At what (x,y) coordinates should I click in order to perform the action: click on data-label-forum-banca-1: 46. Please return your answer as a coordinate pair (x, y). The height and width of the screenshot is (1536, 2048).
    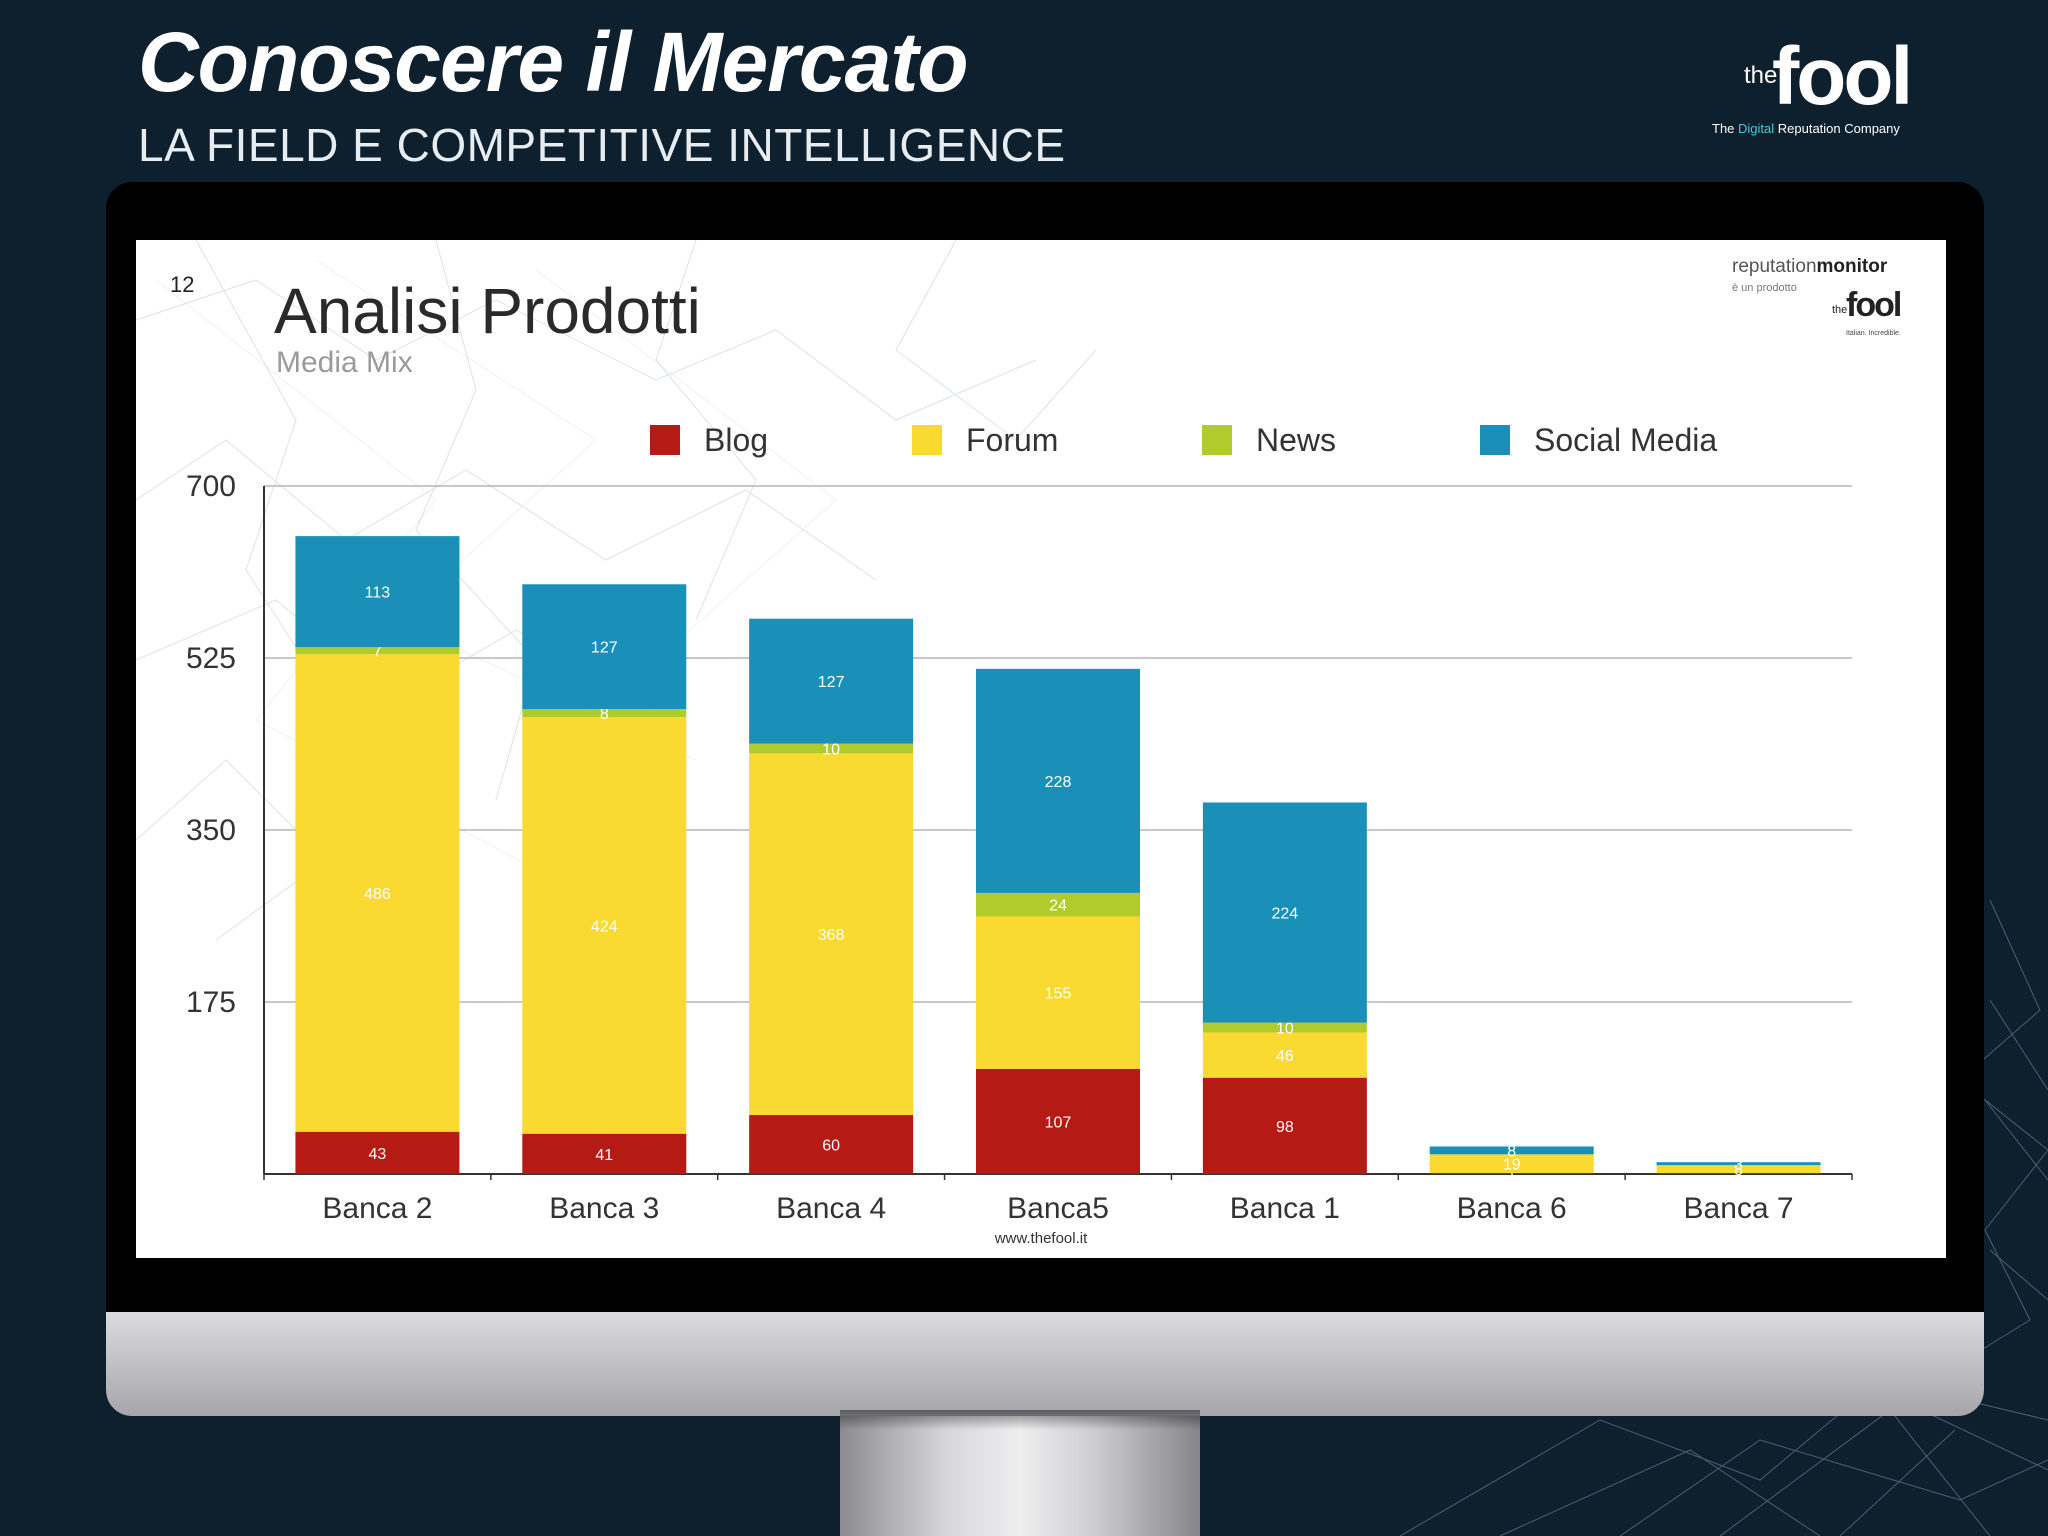
    Looking at the image, I should click on (1285, 1056).